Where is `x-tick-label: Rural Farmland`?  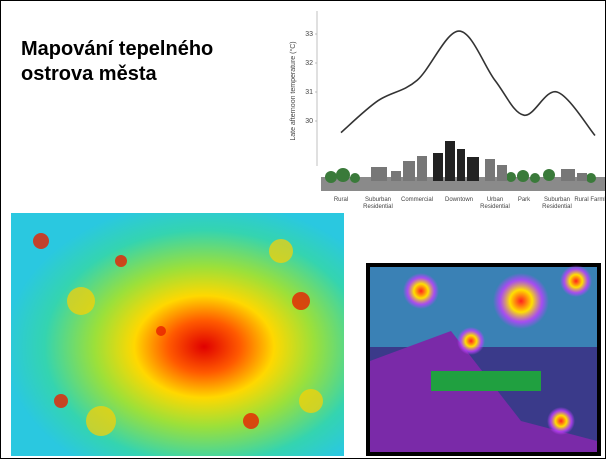
x-tick-label: Rural Farmland is located at coordinates (589, 200).